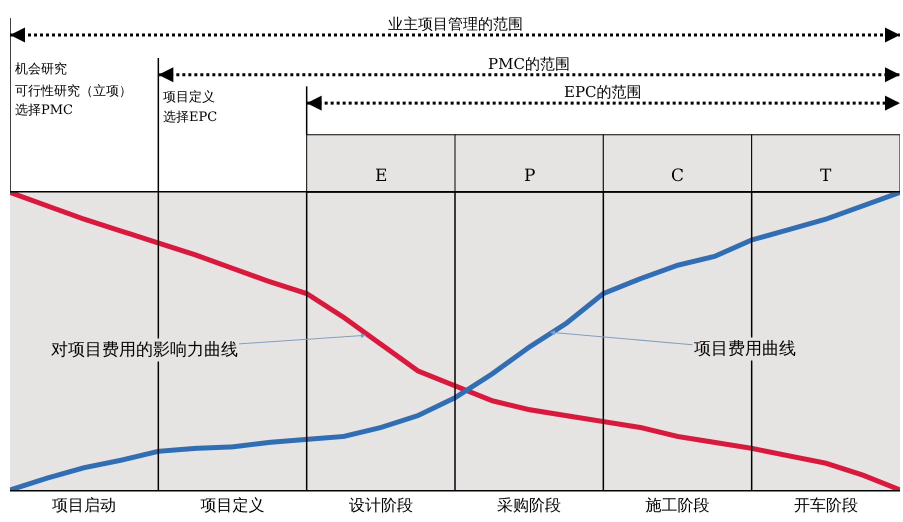  Describe the element at coordinates (530, 176) in the screenshot. I see `text: P` at that location.